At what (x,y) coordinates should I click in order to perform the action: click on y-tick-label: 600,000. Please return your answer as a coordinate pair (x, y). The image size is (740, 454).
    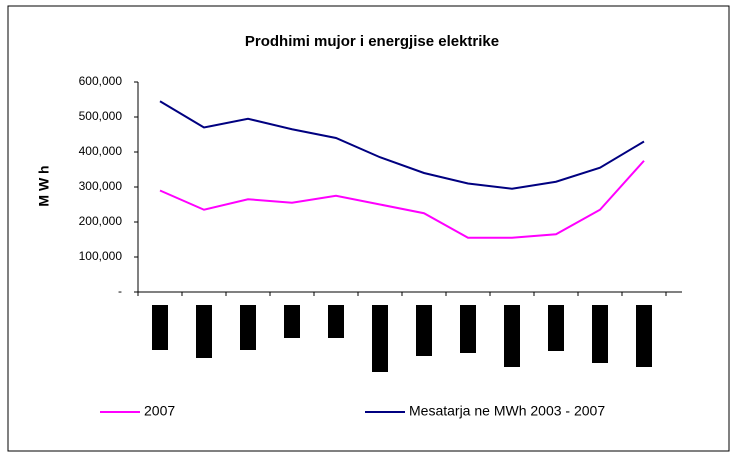
    Looking at the image, I should click on (101, 81).